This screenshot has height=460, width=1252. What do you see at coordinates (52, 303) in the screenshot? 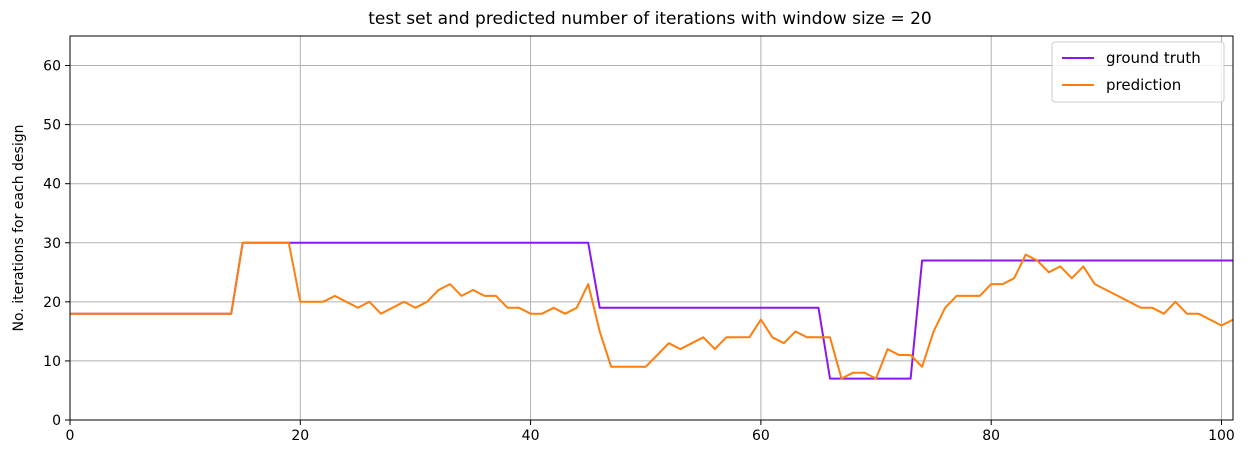
I see `y-tick-label: 20` at bounding box center [52, 303].